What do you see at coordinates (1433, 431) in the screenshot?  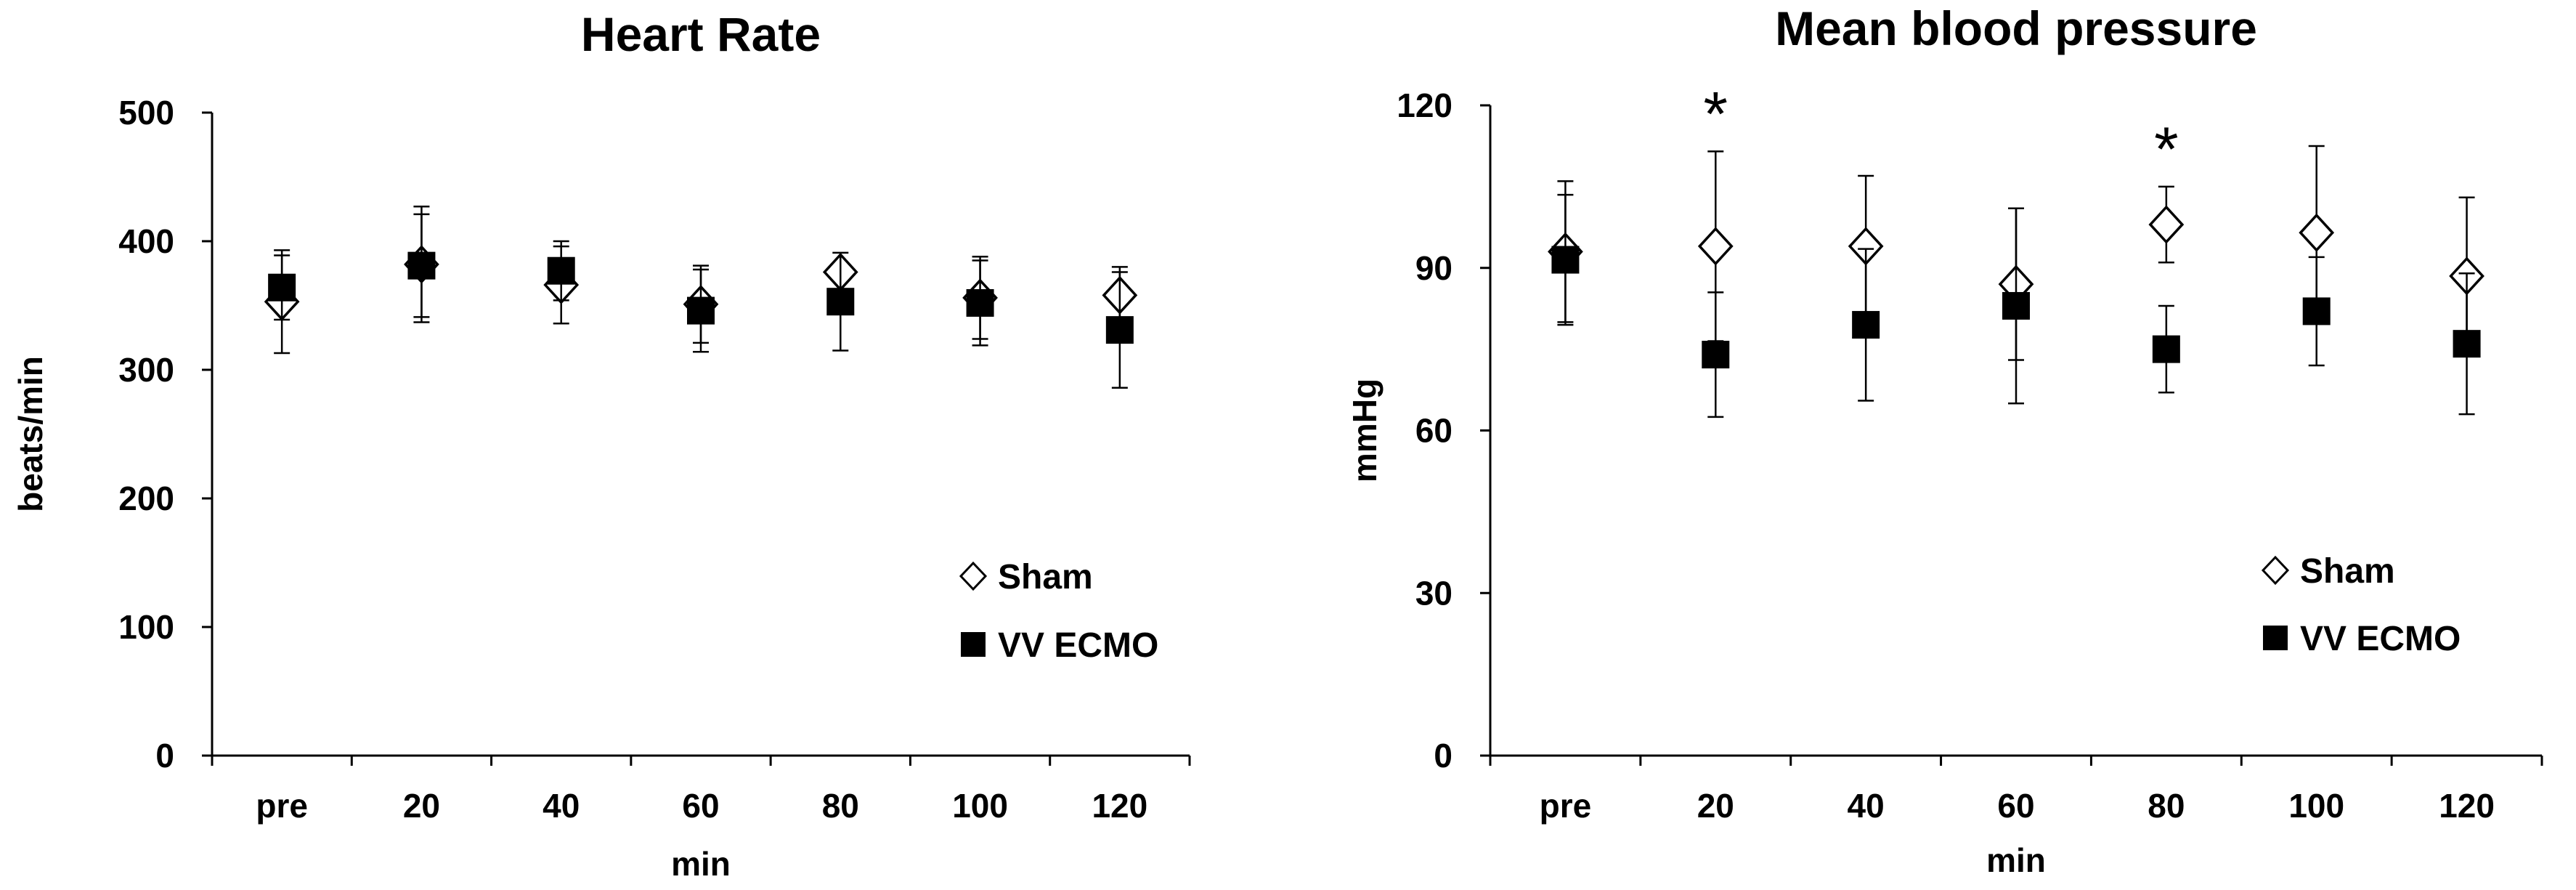 I see `y-tick-label: 60` at bounding box center [1433, 431].